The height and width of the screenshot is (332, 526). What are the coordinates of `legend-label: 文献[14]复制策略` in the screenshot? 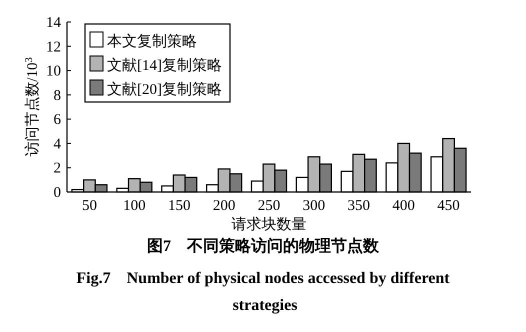 It's located at (164, 65).